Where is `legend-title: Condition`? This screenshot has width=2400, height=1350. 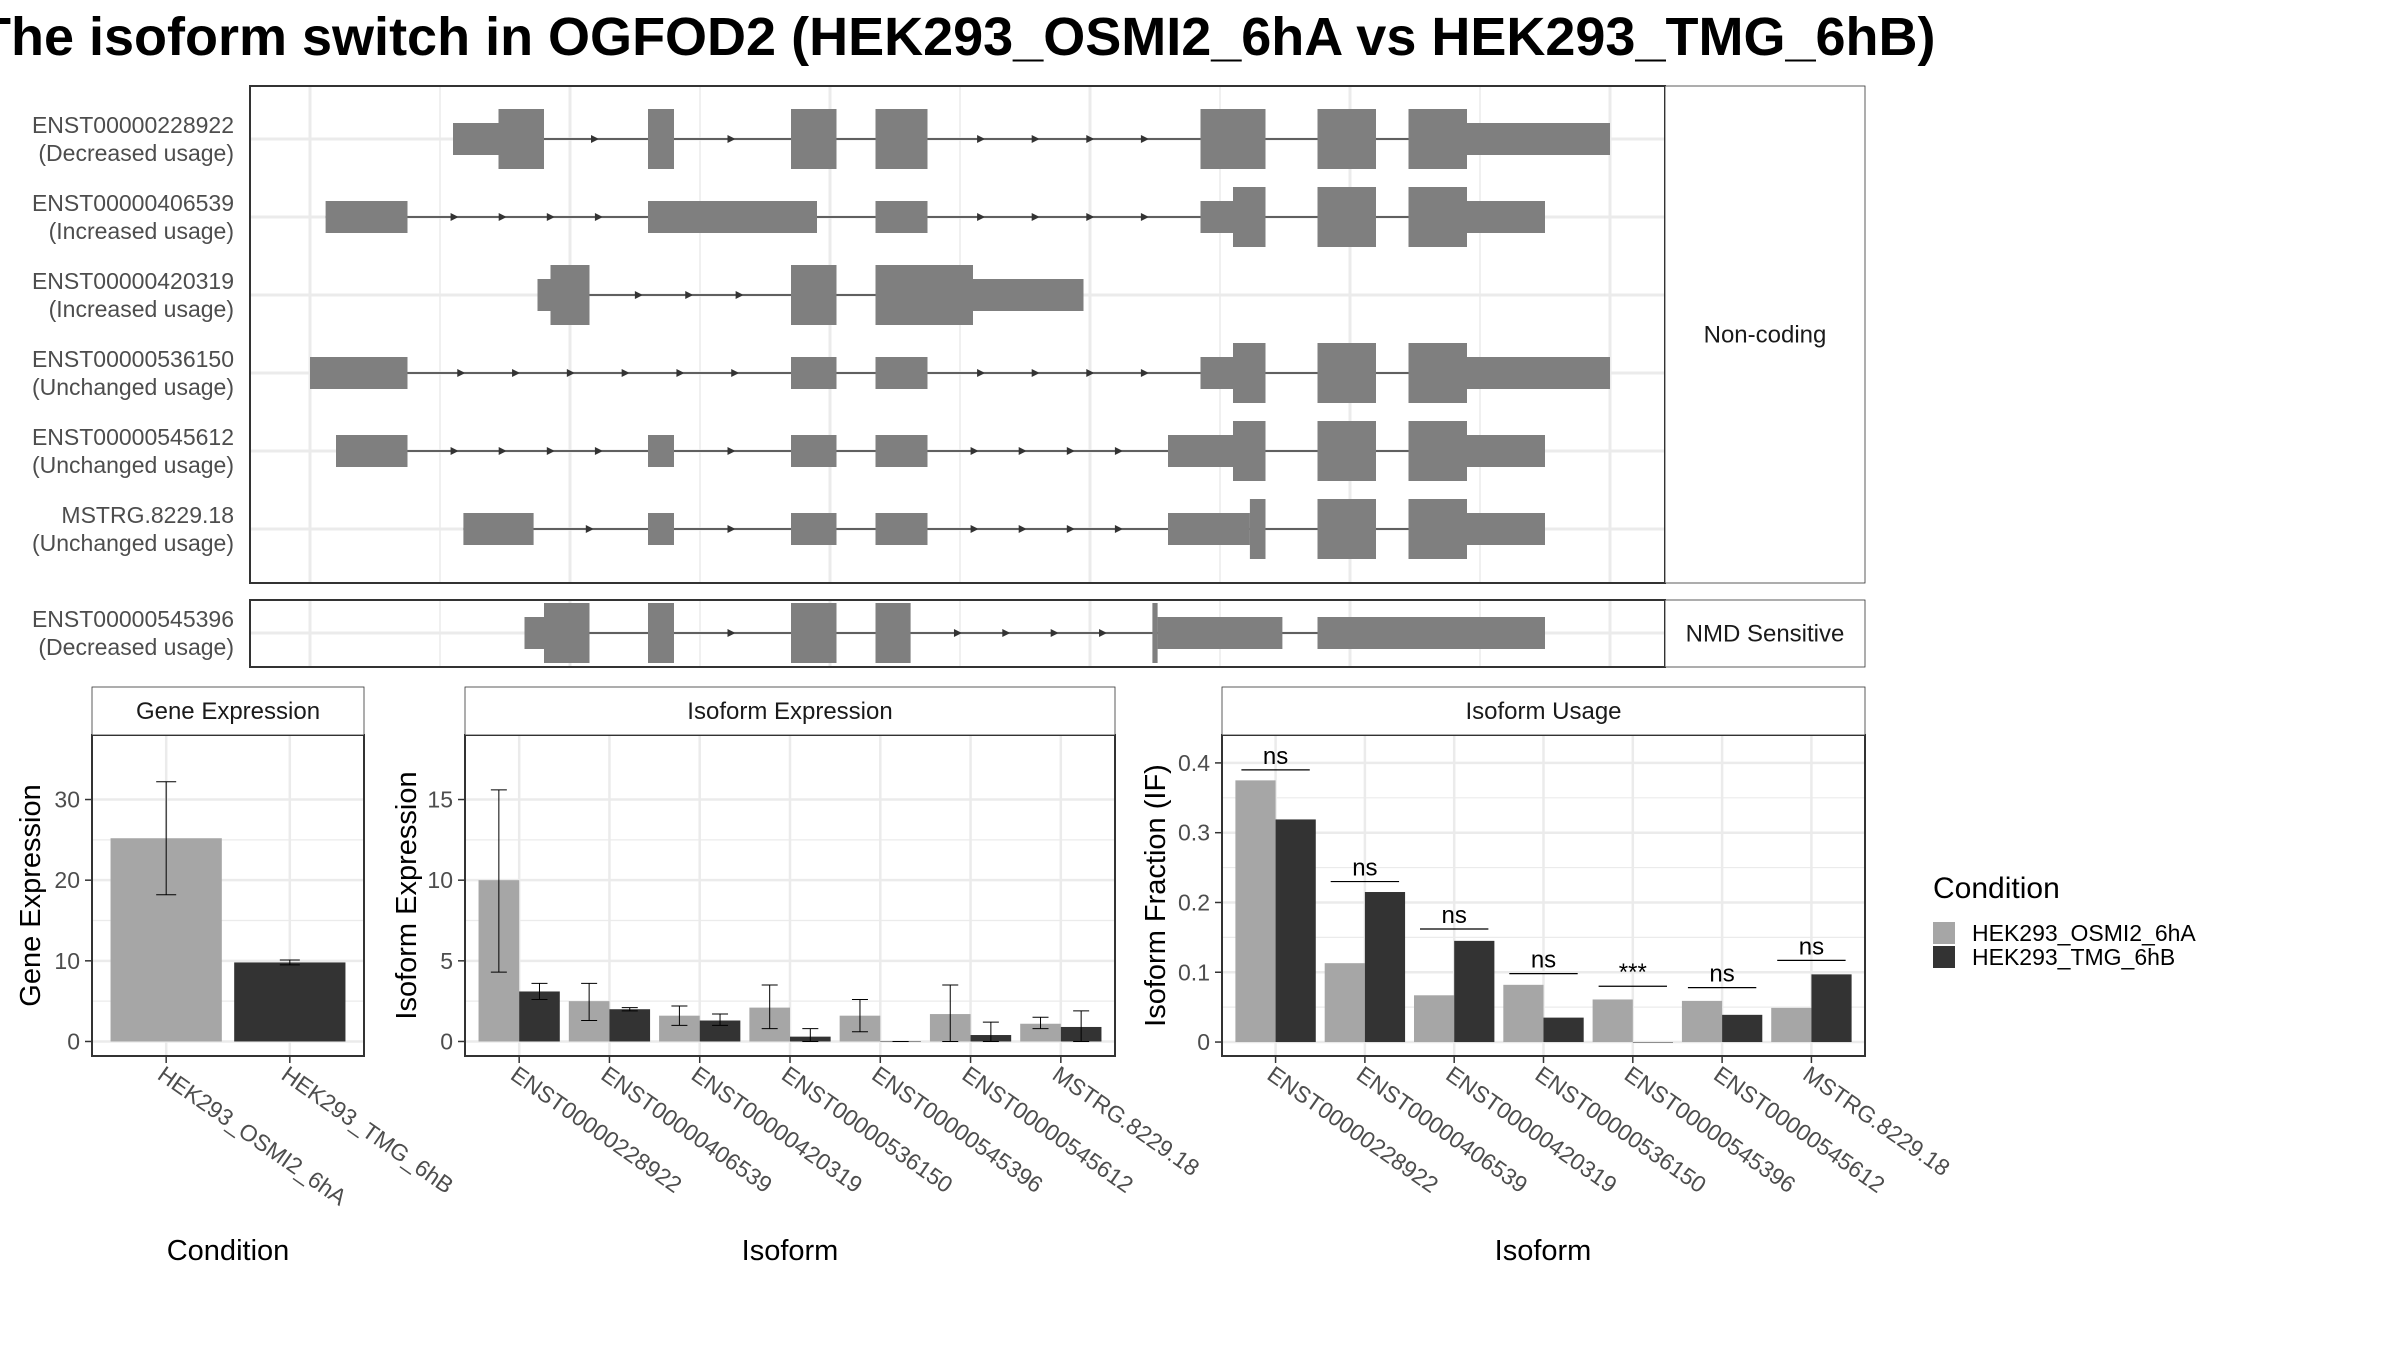
legend-title: Condition is located at coordinates (1996, 888).